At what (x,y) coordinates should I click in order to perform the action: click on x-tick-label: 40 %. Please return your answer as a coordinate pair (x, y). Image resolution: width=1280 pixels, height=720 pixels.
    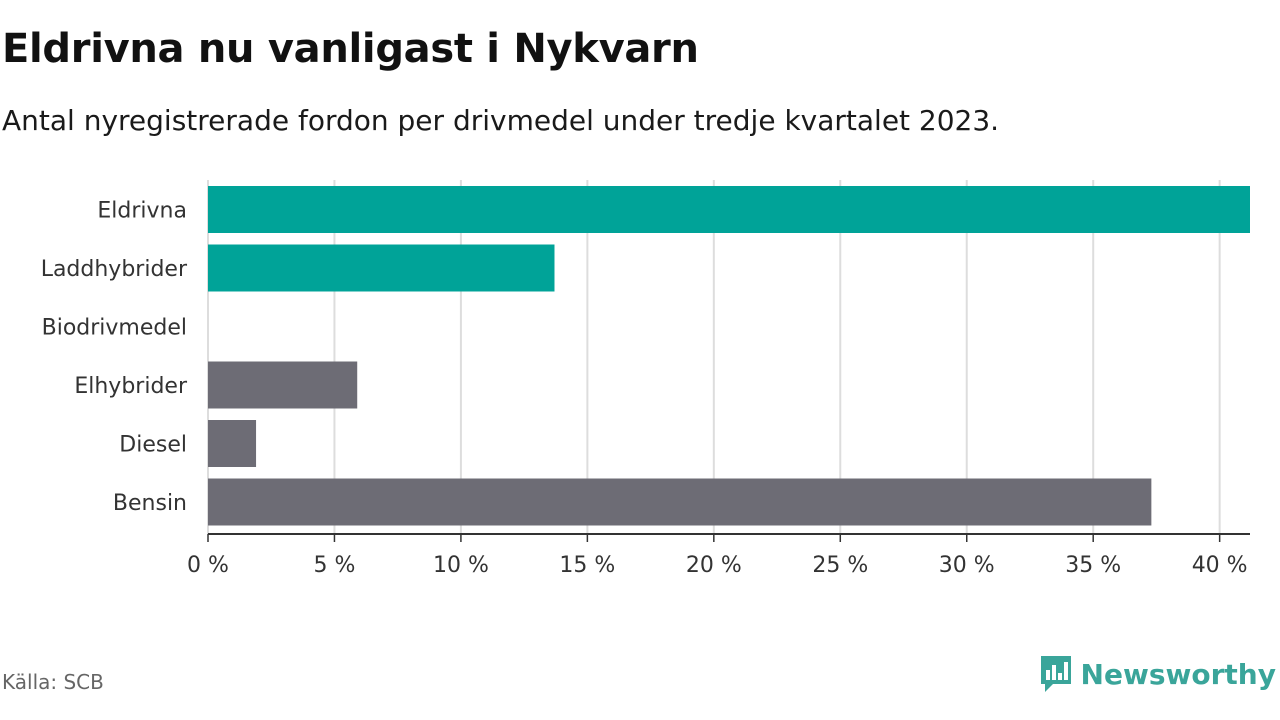
    Looking at the image, I should click on (1220, 565).